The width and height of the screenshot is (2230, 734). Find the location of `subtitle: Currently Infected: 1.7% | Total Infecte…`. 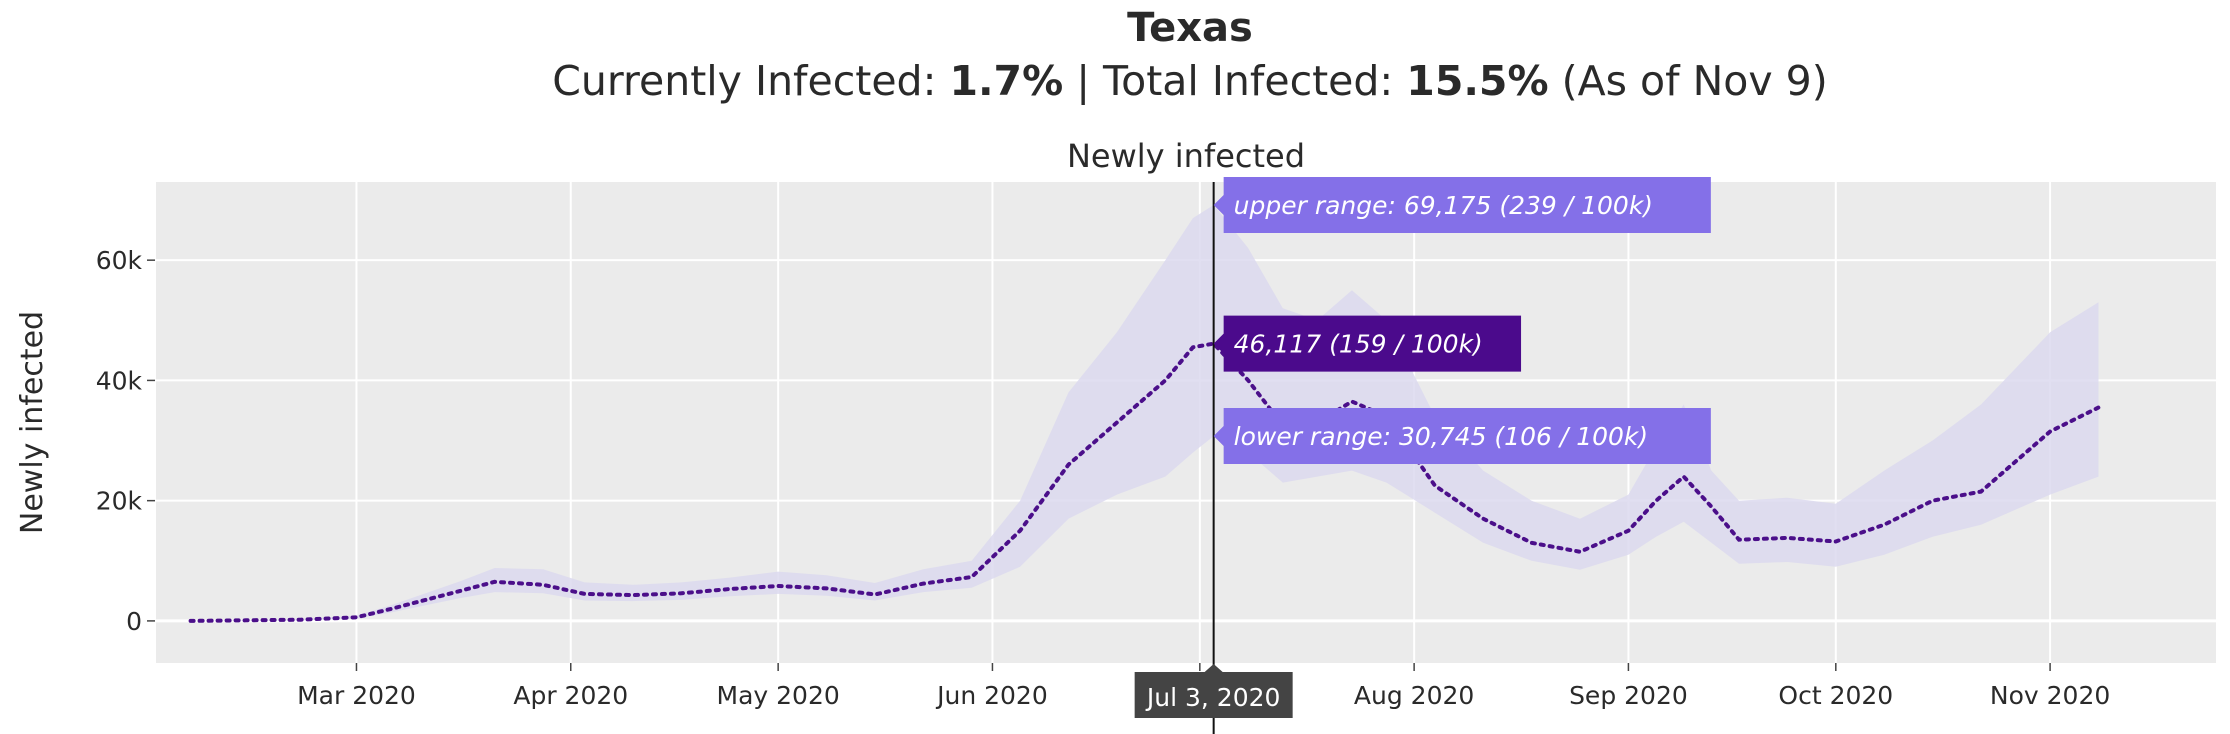

subtitle: Currently Infected: 1.7% | Total Infecte… is located at coordinates (1115, 81).